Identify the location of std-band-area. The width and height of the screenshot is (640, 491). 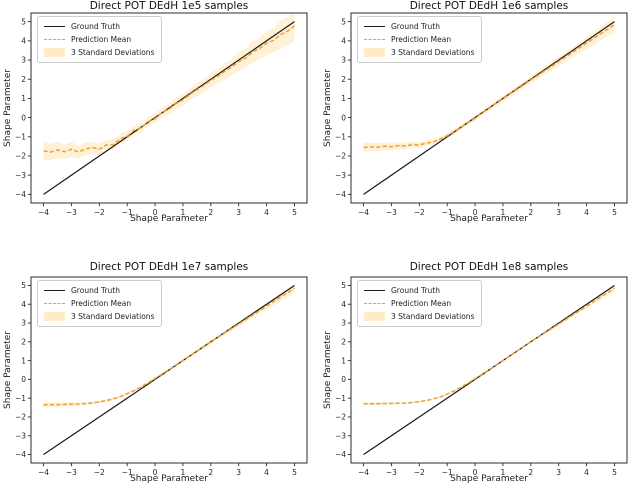
(169, 87).